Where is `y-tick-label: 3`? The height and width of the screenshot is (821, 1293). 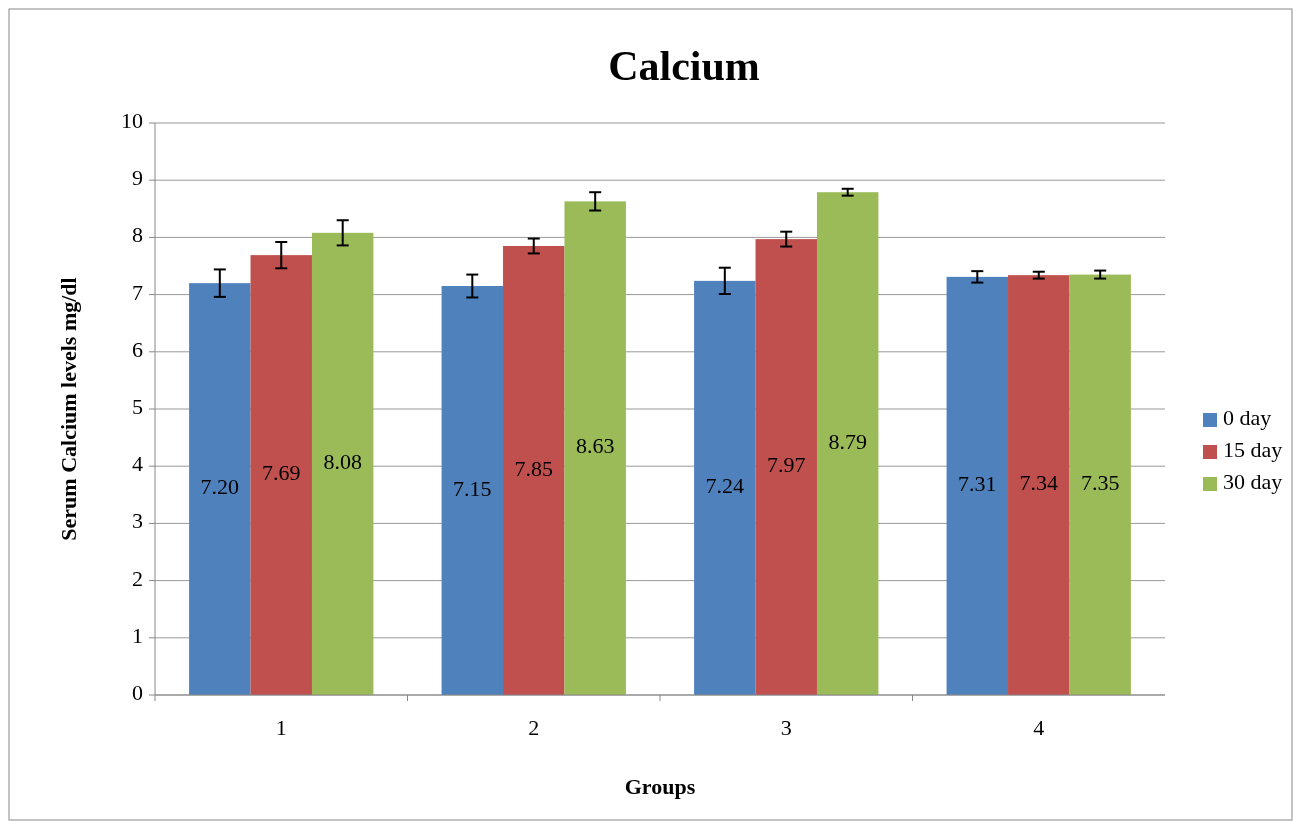
y-tick-label: 3 is located at coordinates (137, 521).